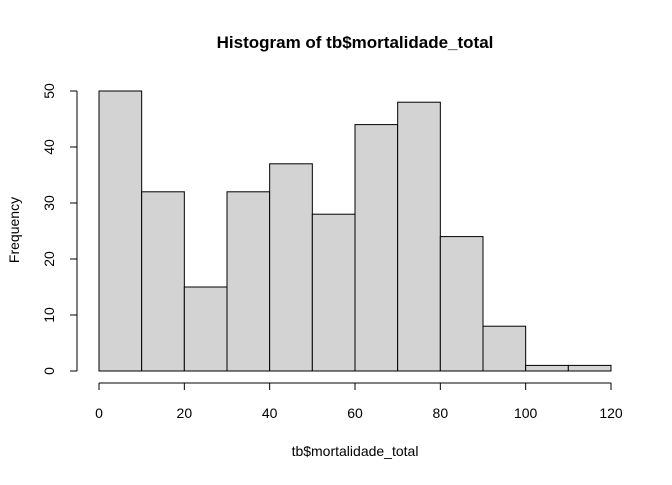 This screenshot has width=672, height=485. What do you see at coordinates (49, 91) in the screenshot?
I see `y-tick-label: 50` at bounding box center [49, 91].